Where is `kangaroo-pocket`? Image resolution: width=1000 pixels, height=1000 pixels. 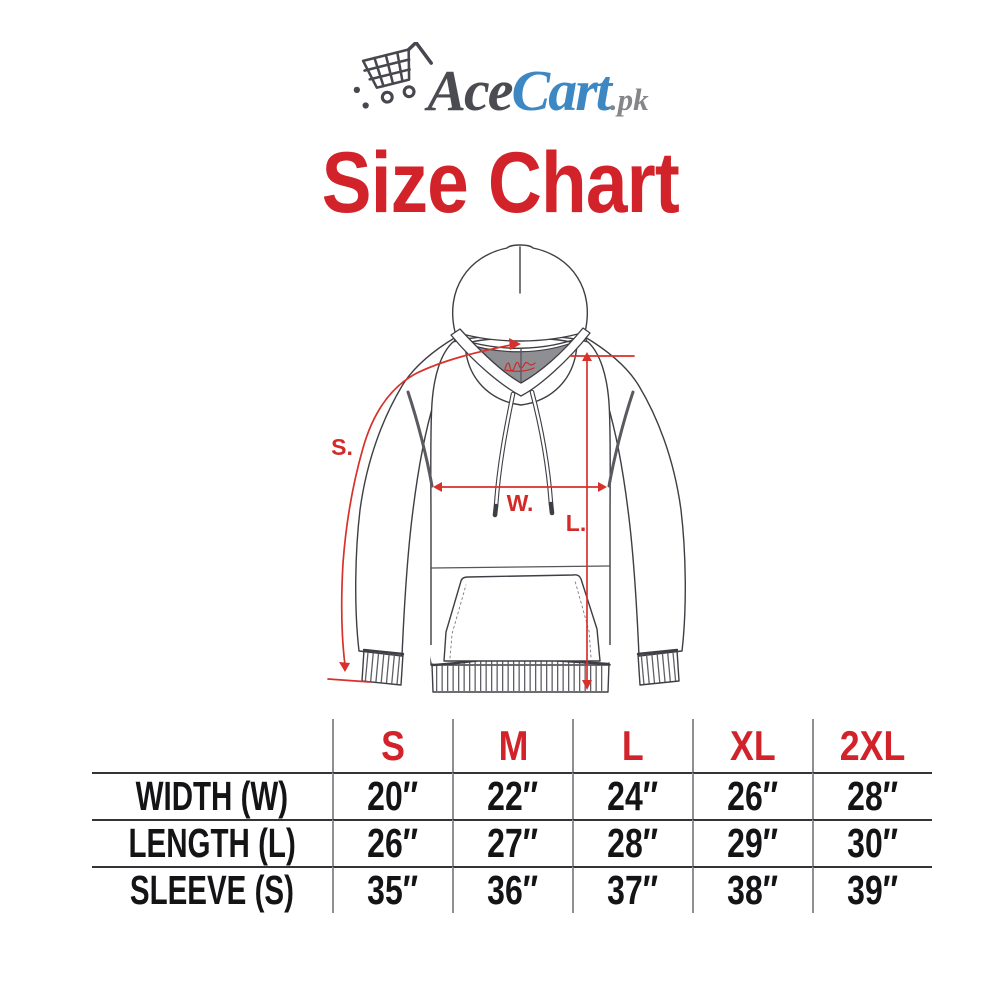 kangaroo-pocket is located at coordinates (522, 618).